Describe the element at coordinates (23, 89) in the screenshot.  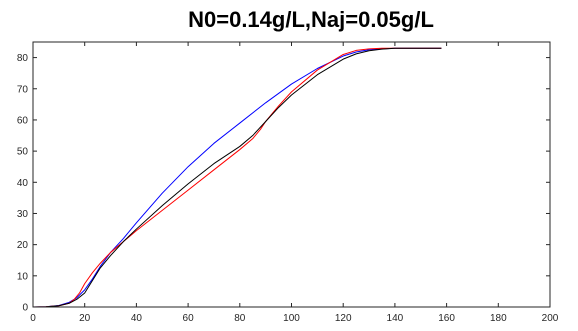
I see `y-tick-label: 70` at that location.